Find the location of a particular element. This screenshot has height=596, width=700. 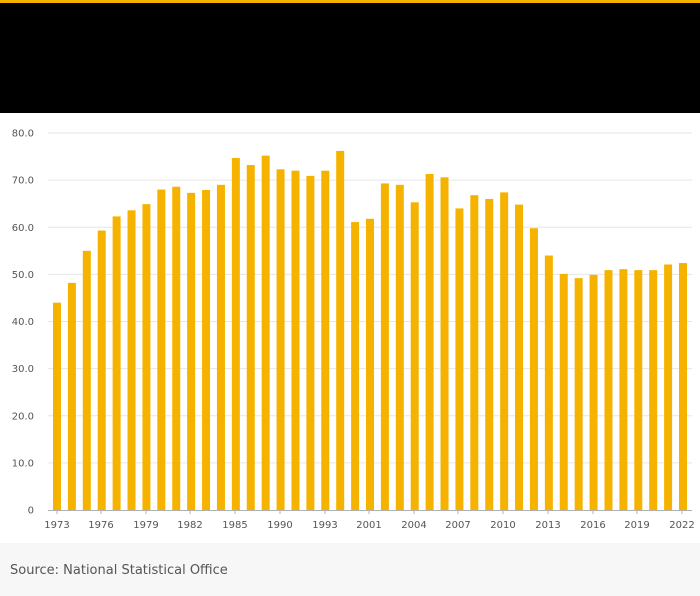

x-tick-label: 1979 is located at coordinates (145, 525).